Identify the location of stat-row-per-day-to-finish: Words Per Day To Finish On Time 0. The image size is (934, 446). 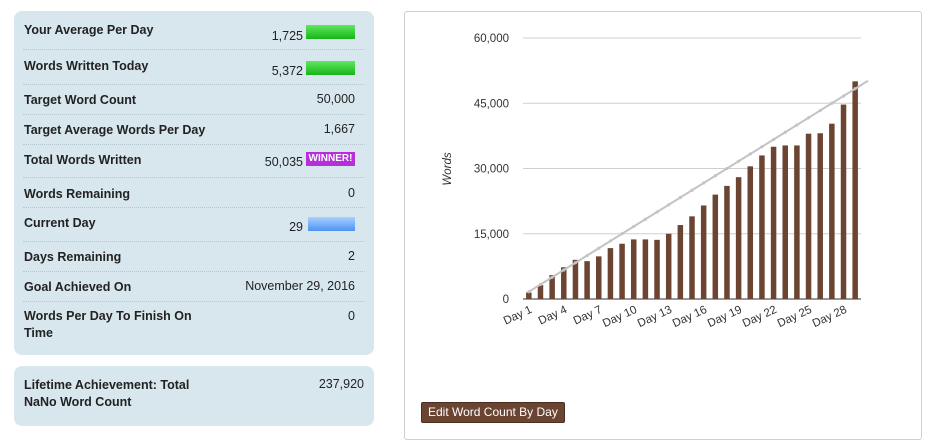
(194, 327).